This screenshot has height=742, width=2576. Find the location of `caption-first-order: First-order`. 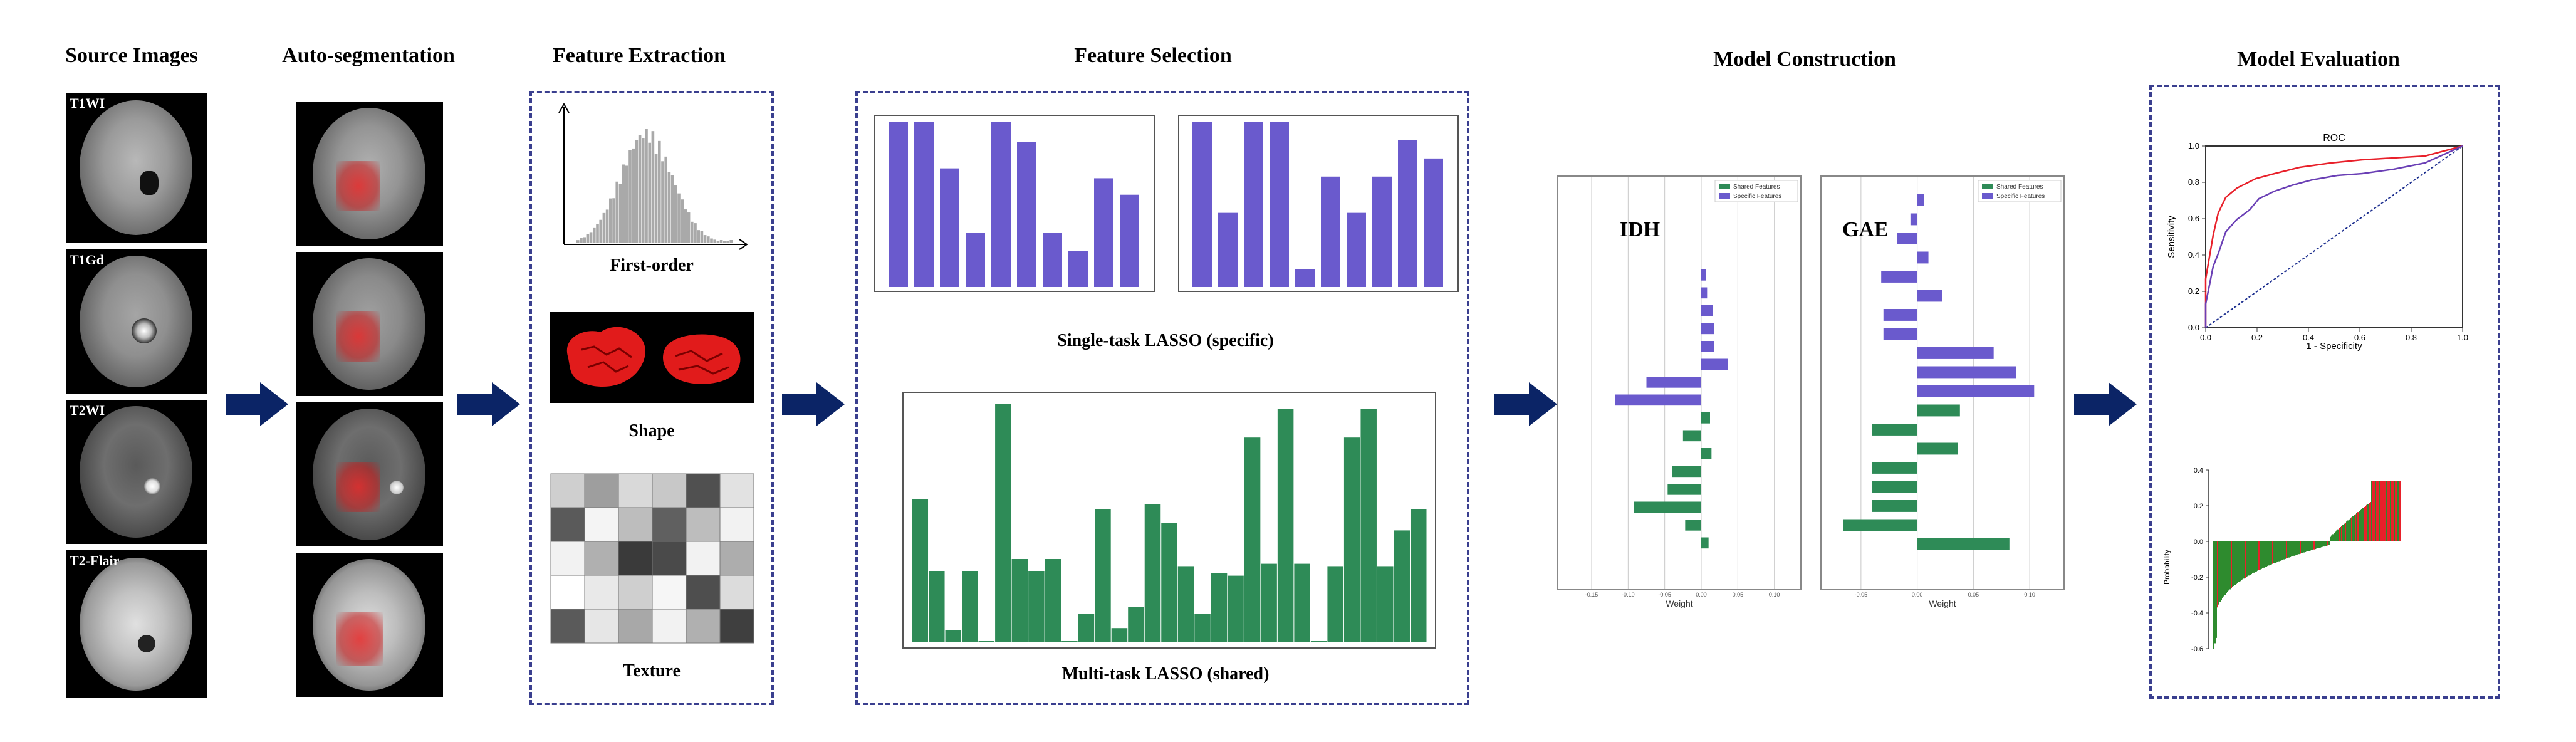

caption-first-order: First-order is located at coordinates (652, 265).